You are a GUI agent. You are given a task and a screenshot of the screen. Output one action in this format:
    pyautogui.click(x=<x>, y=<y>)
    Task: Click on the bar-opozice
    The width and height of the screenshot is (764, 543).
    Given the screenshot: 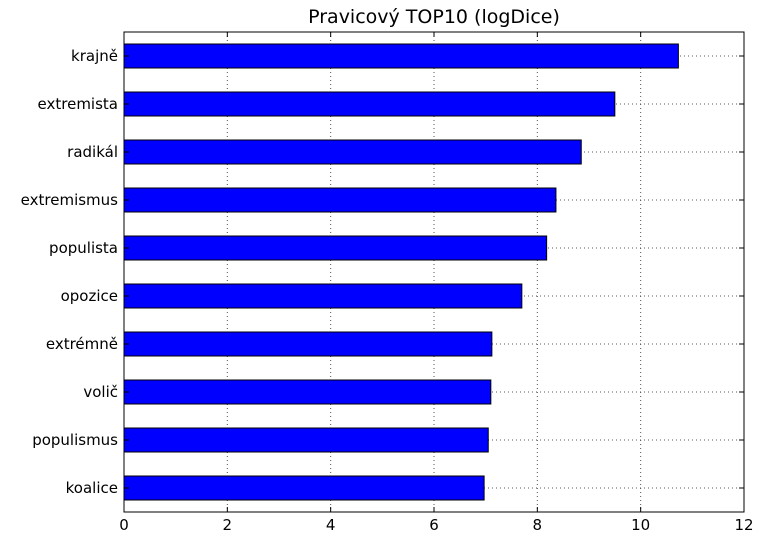 What is the action you would take?
    pyautogui.click(x=323, y=296)
    